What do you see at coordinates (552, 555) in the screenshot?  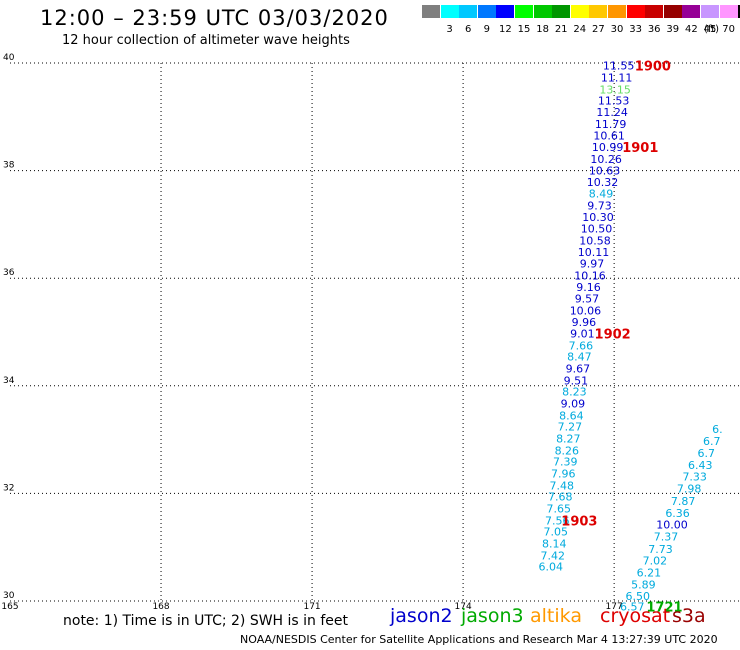 I see `swh-value-label: 7.42` at bounding box center [552, 555].